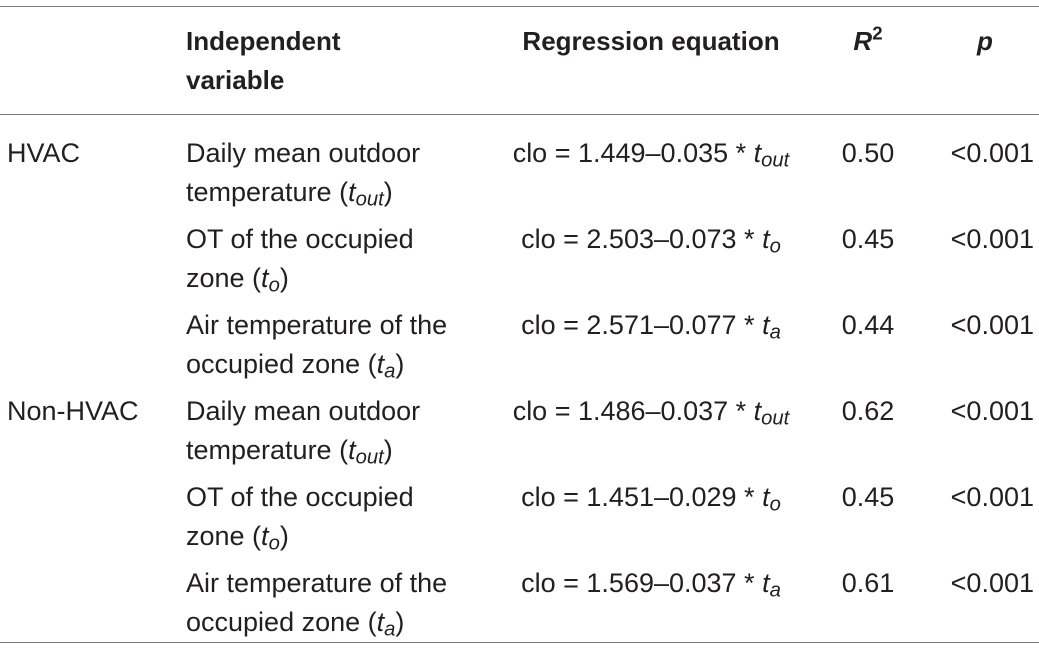 Image resolution: width=1039 pixels, height=649 pixels. I want to click on row-regression-equation: clo = 1.449–0.035 * tout, so click(651, 155).